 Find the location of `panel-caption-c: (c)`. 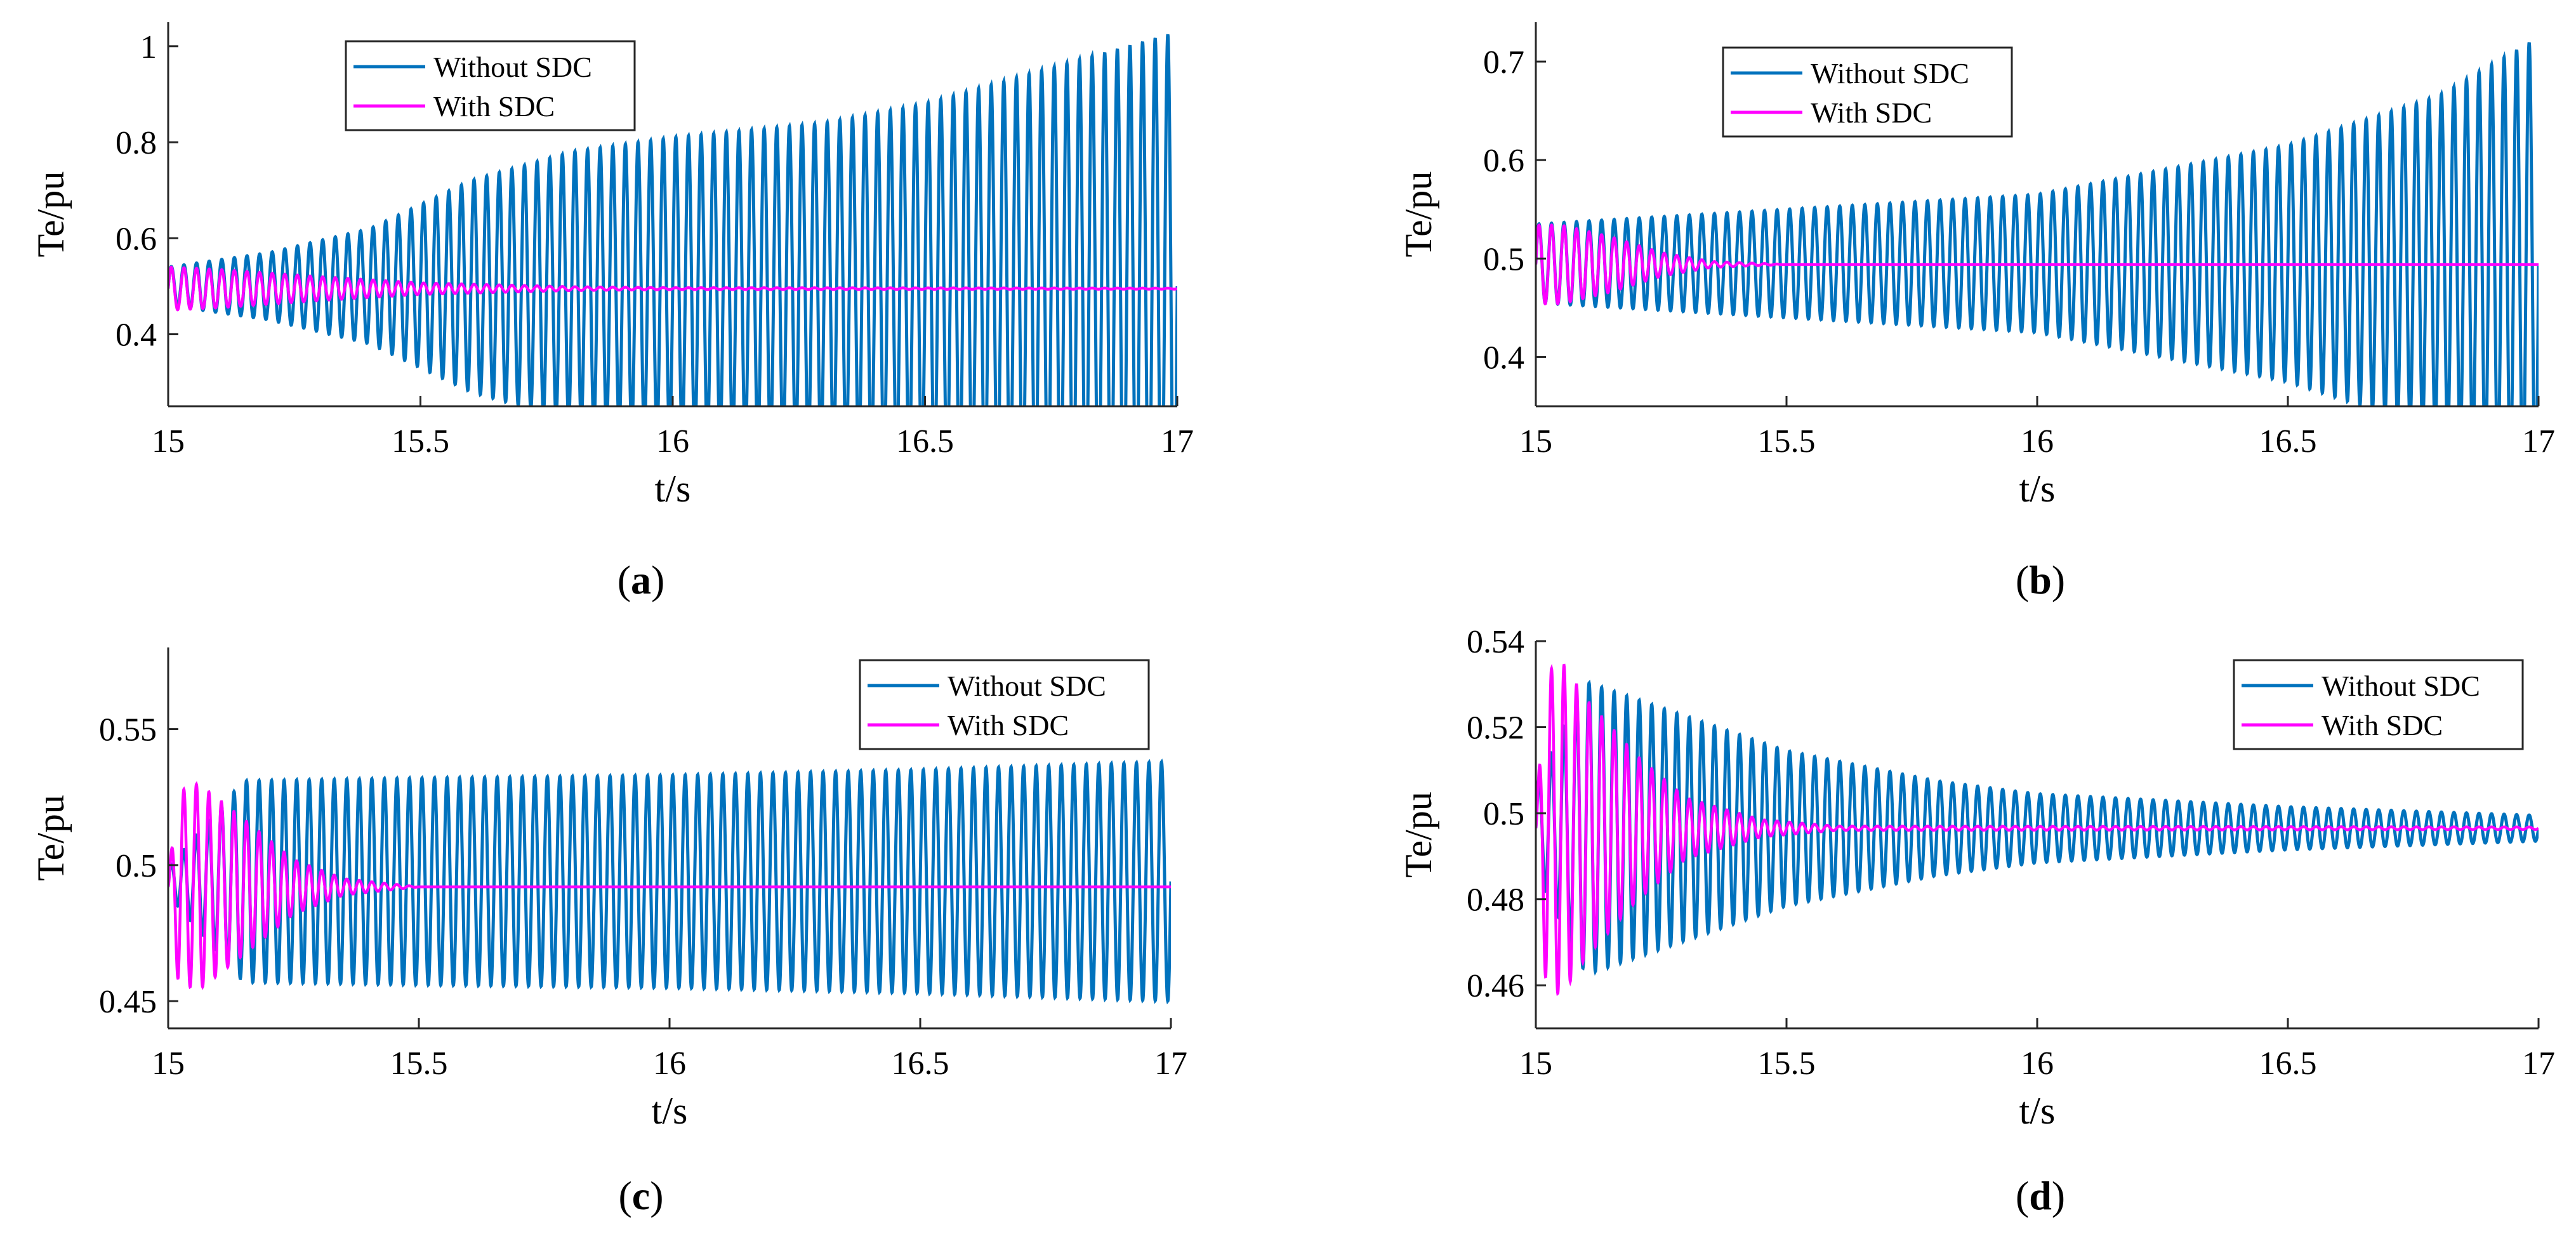

panel-caption-c: (c) is located at coordinates (641, 1195).